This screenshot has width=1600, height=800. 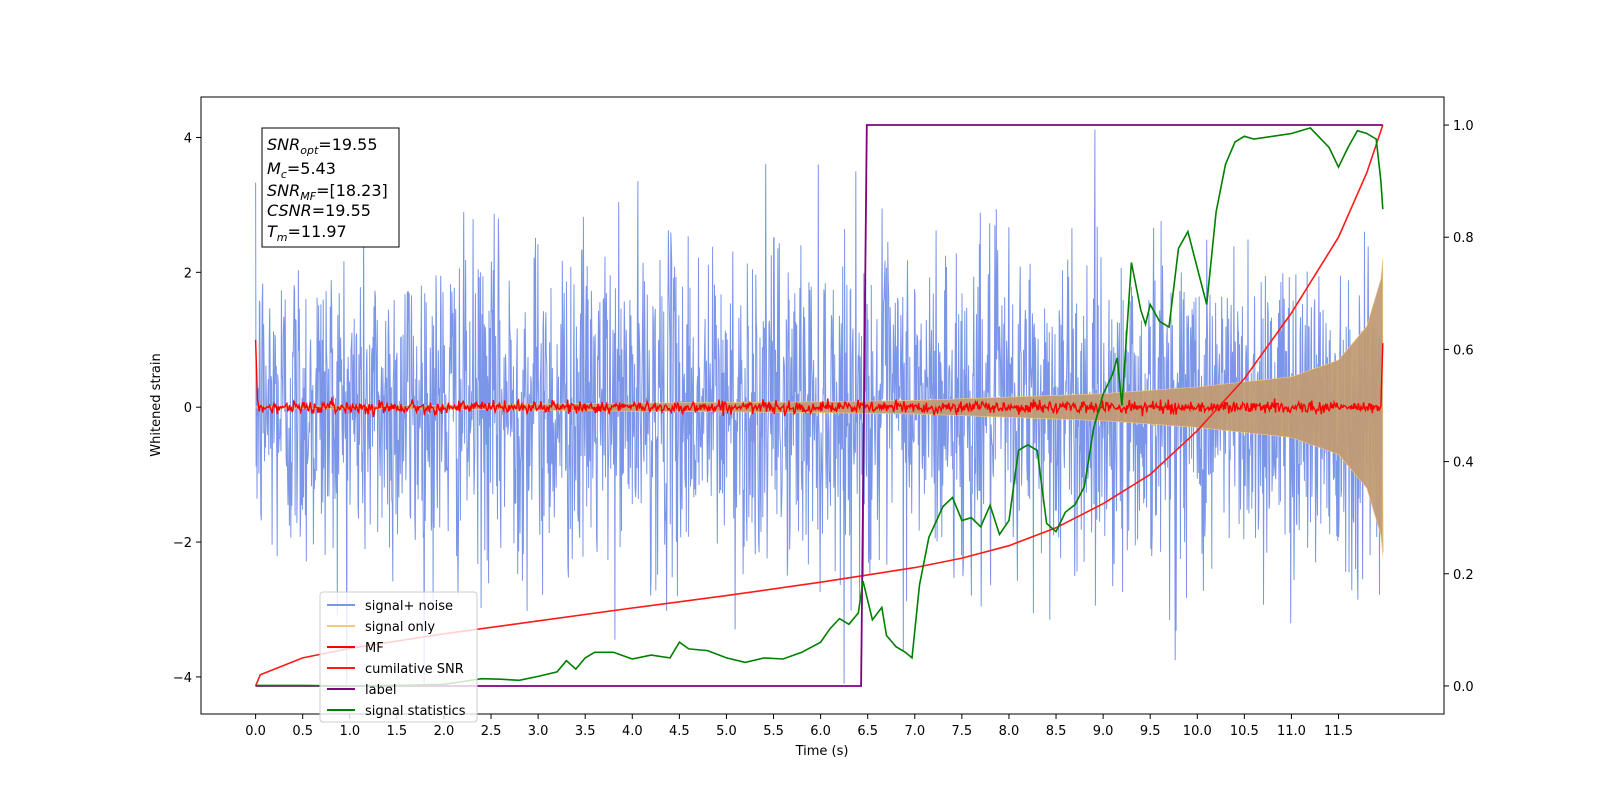 I want to click on annotation-csnr: CSNR=19.55, so click(x=319, y=210).